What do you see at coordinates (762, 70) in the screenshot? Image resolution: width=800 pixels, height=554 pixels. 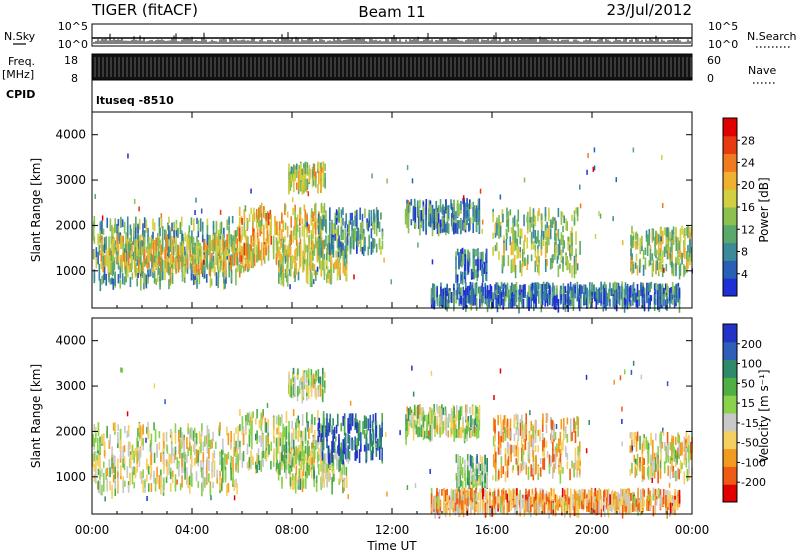 I see `nave-label: Nave` at bounding box center [762, 70].